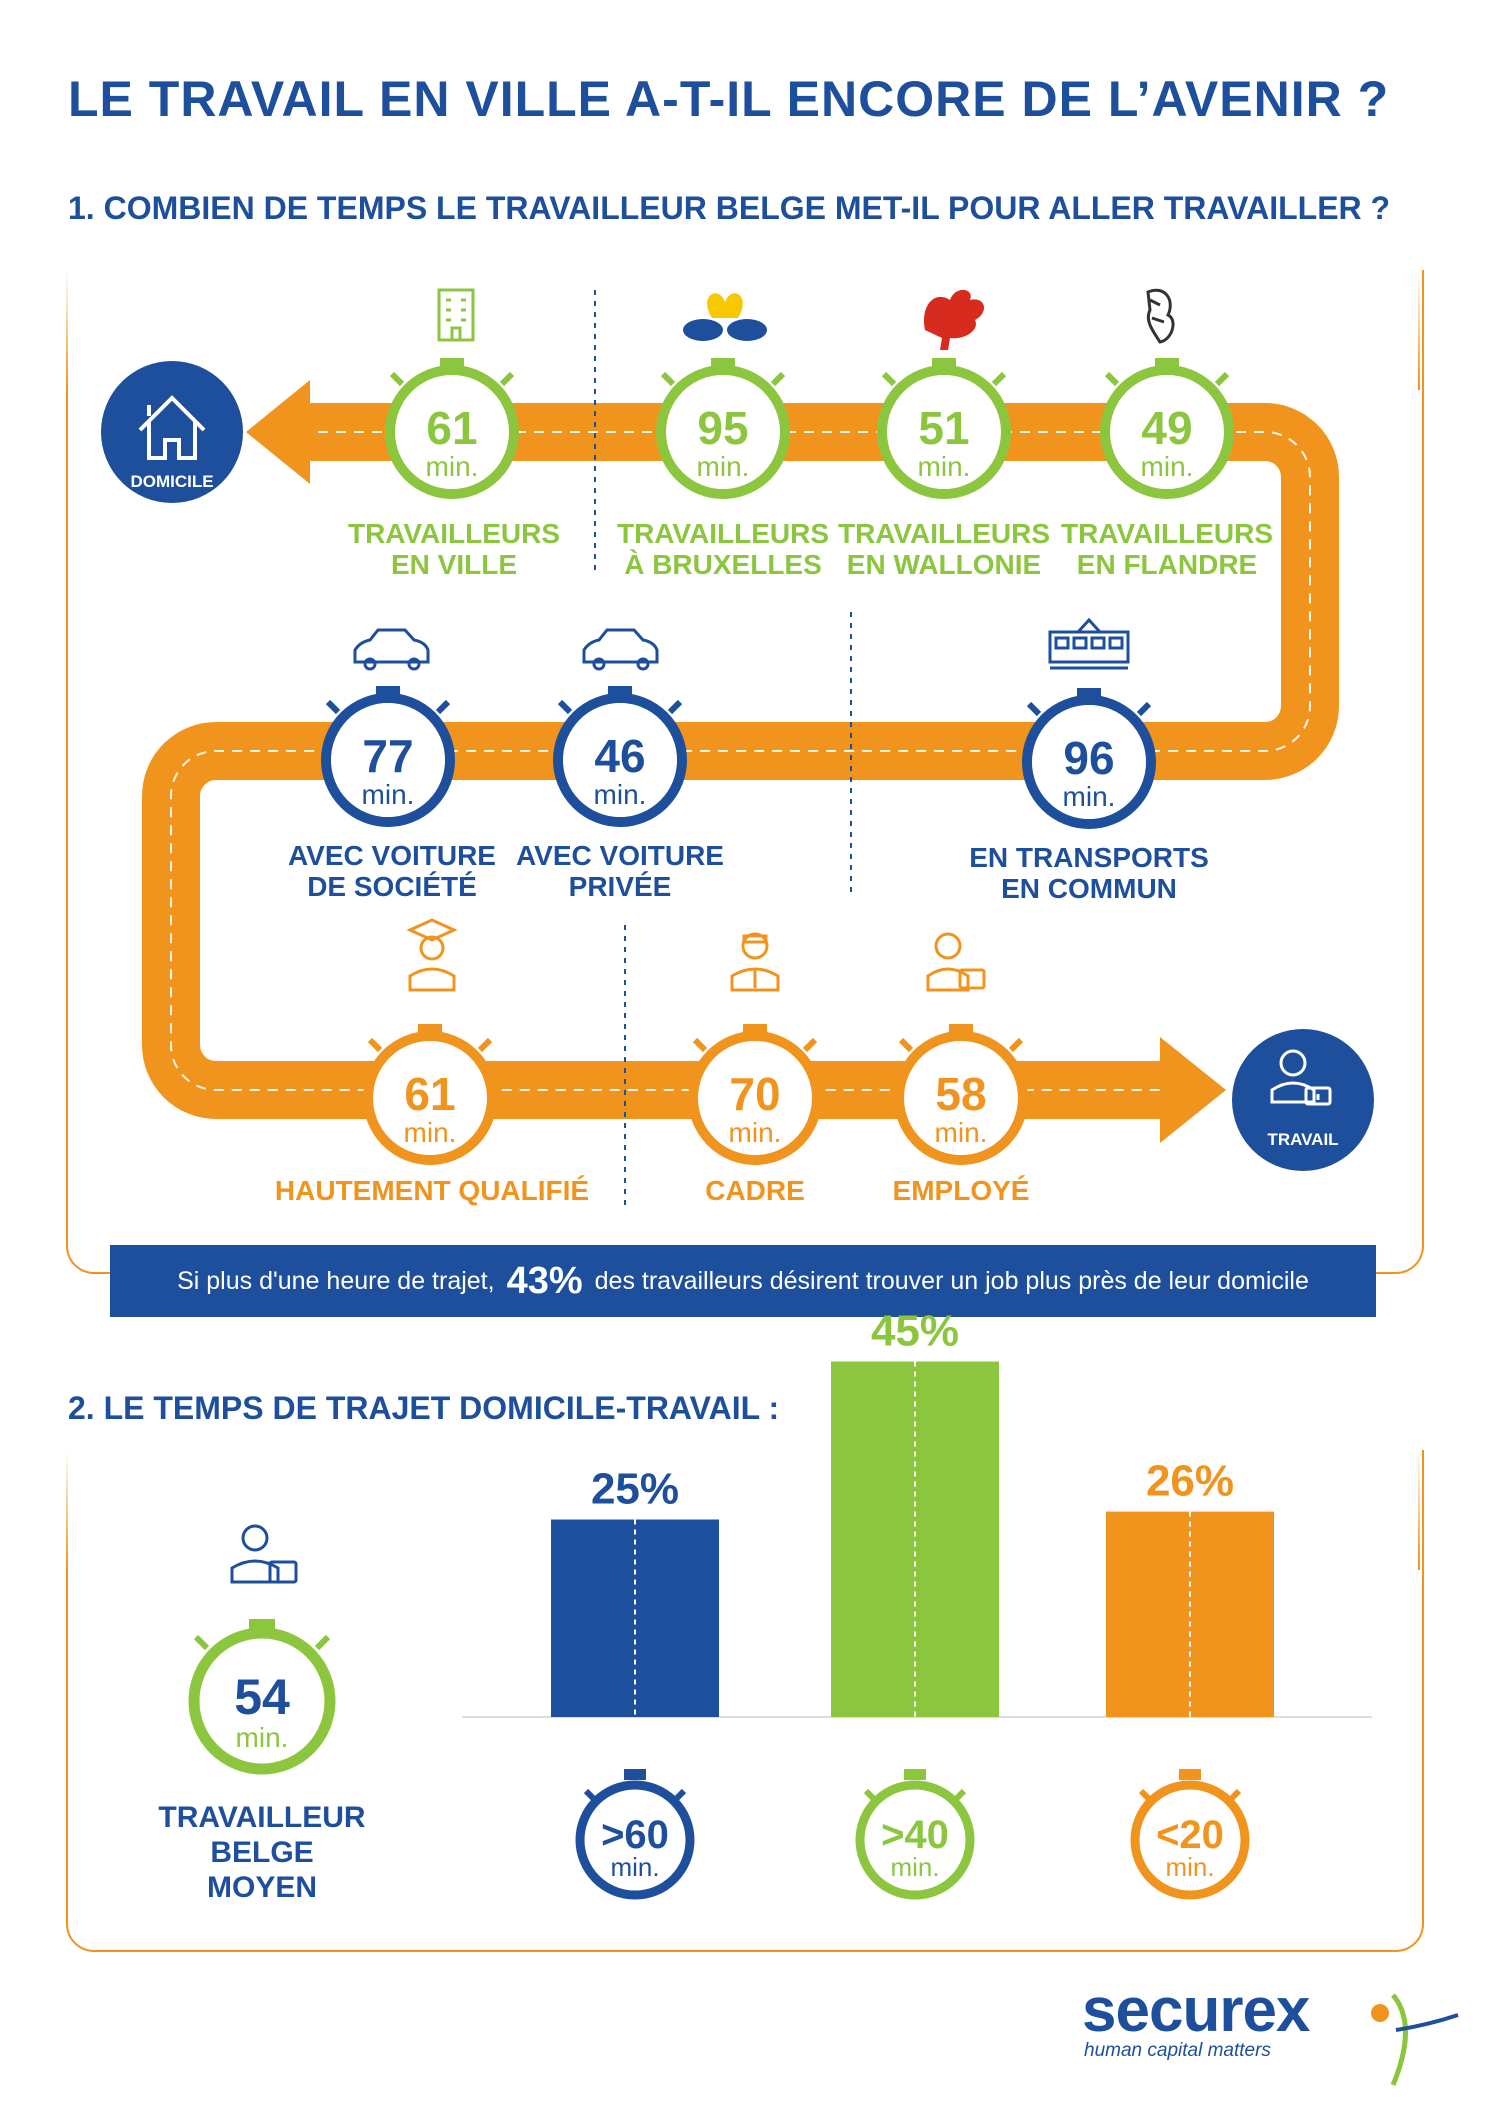  Describe the element at coordinates (432, 1190) in the screenshot. I see `label-hautement-qualifie: HAUTEMENT QUALIFIÉ` at that location.